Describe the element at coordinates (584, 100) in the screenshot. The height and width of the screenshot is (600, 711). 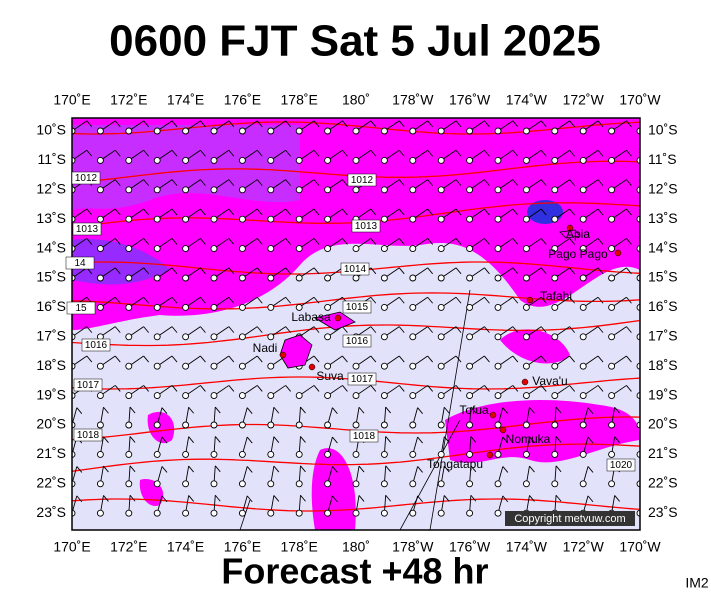
I see `lon-label-top: 172˚W` at that location.